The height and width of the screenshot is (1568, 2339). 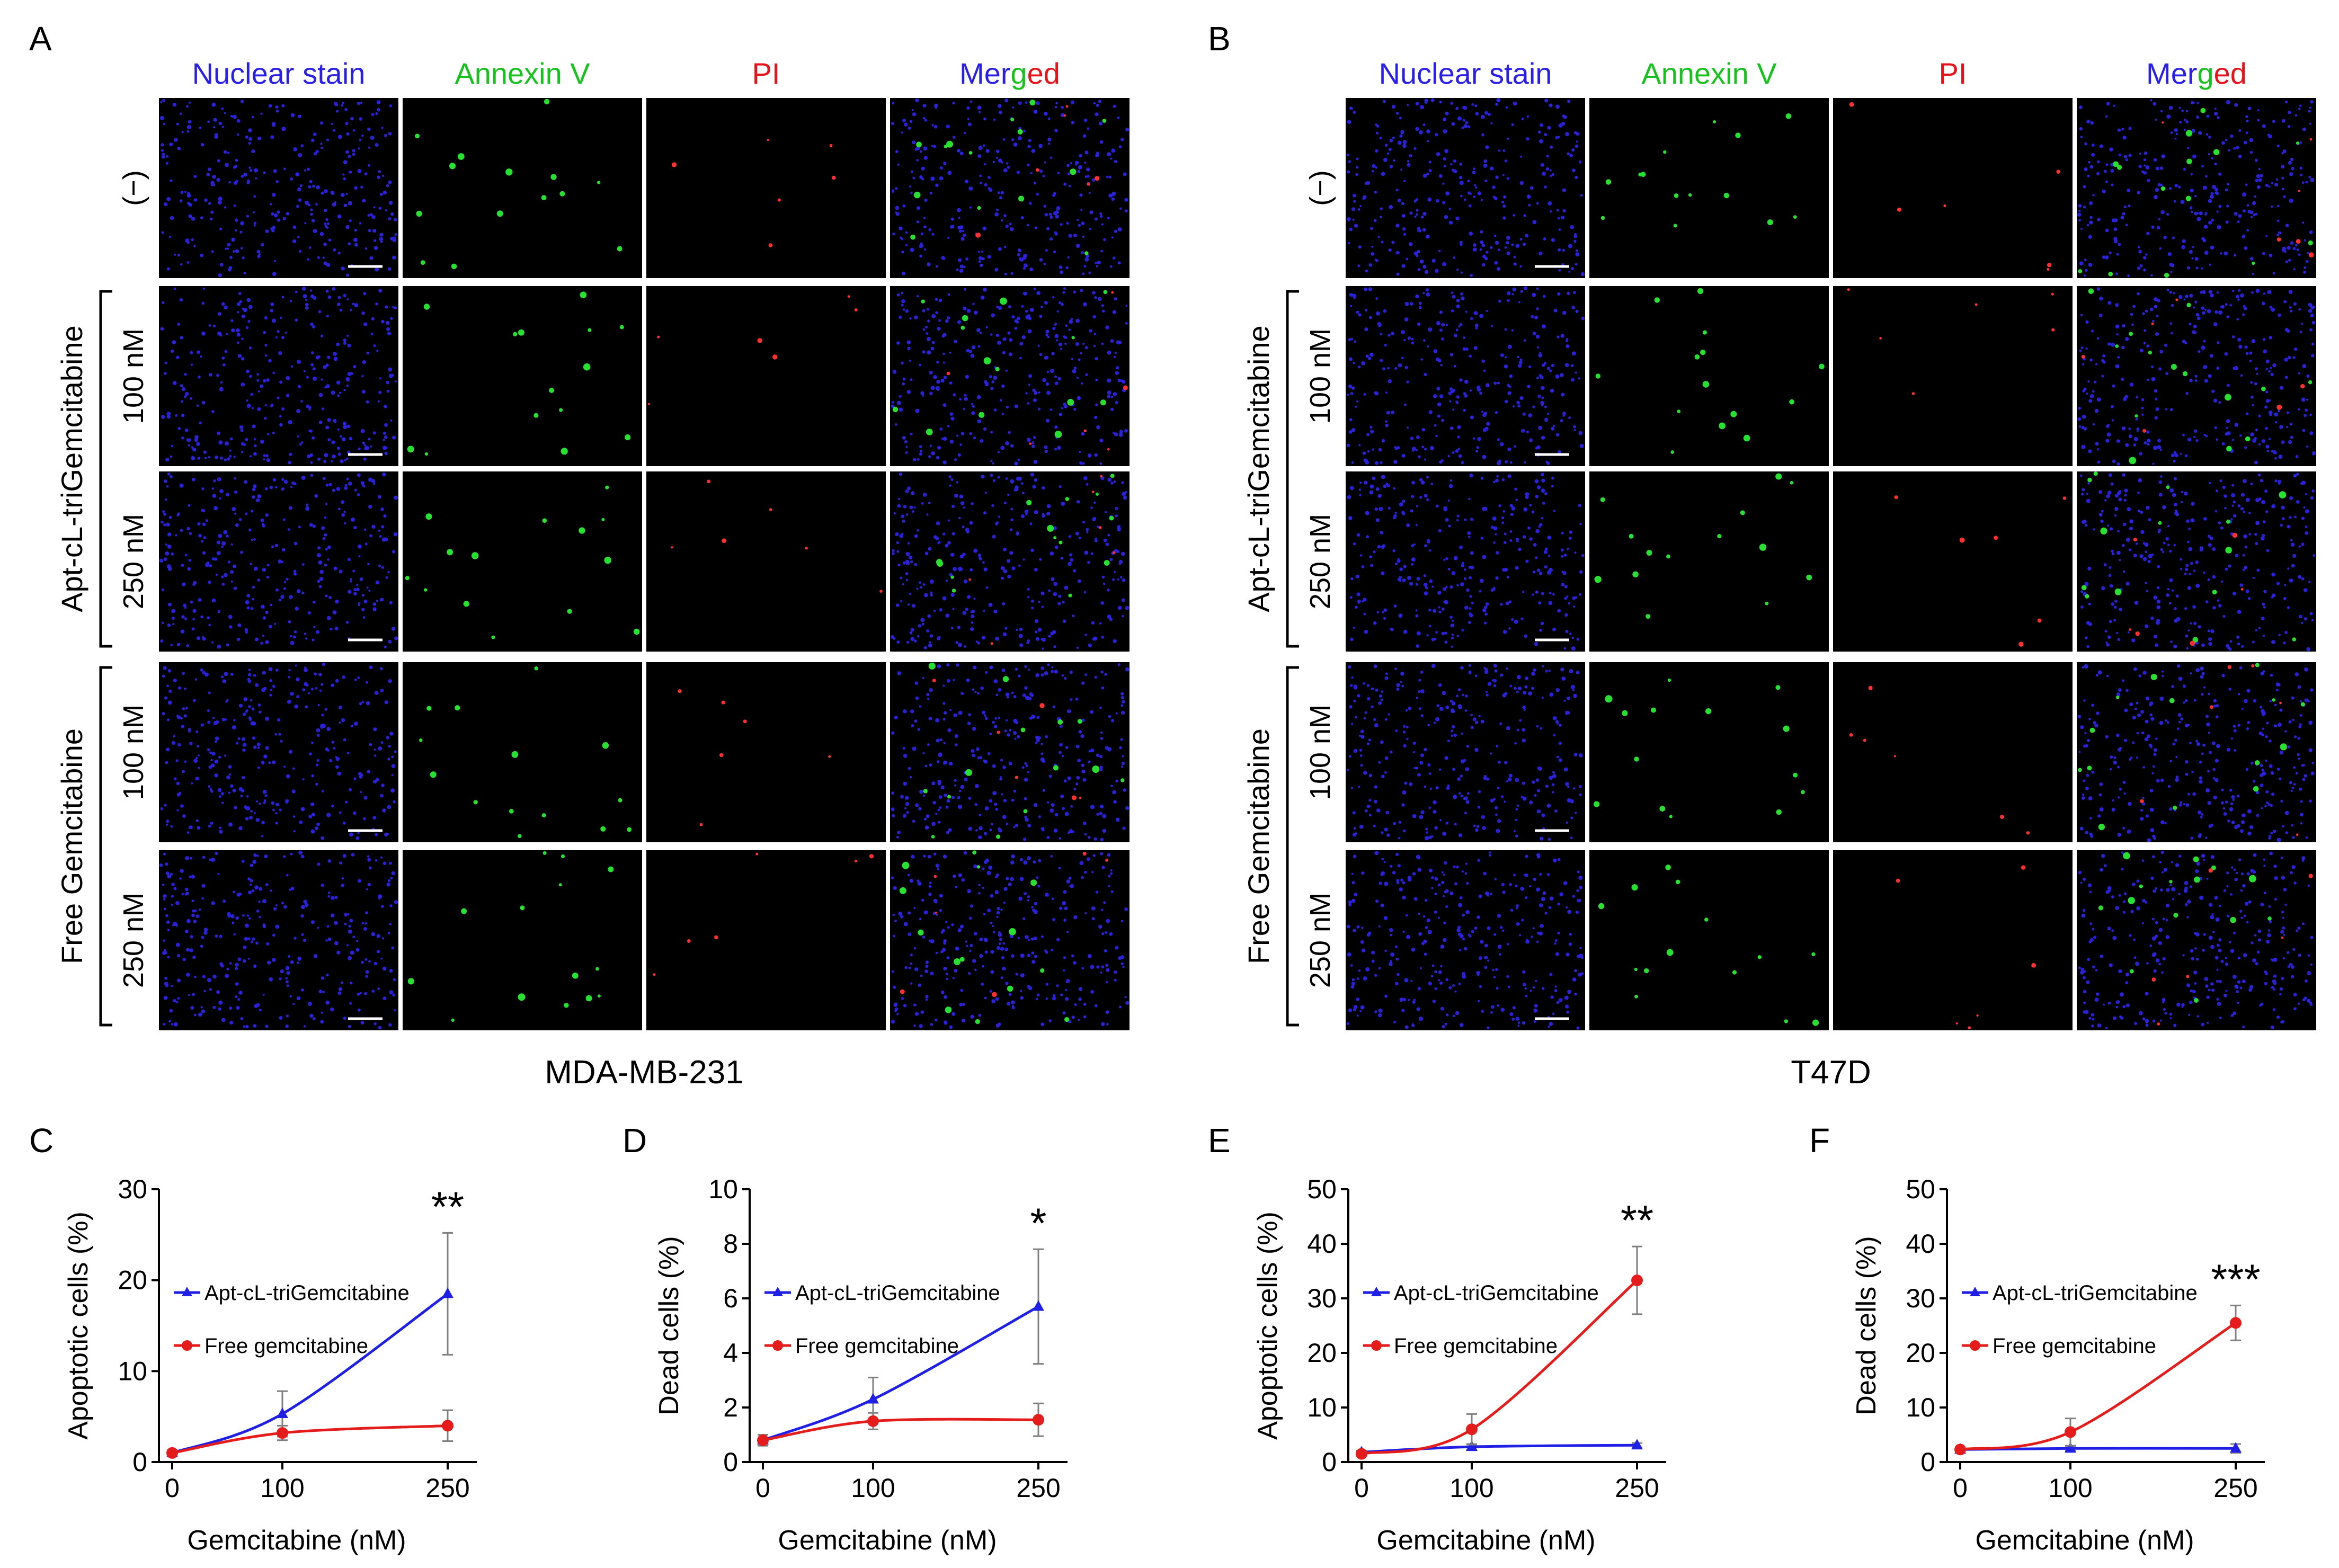 What do you see at coordinates (2075, 1346) in the screenshot?
I see `legend-label: Free gemcitabine` at bounding box center [2075, 1346].